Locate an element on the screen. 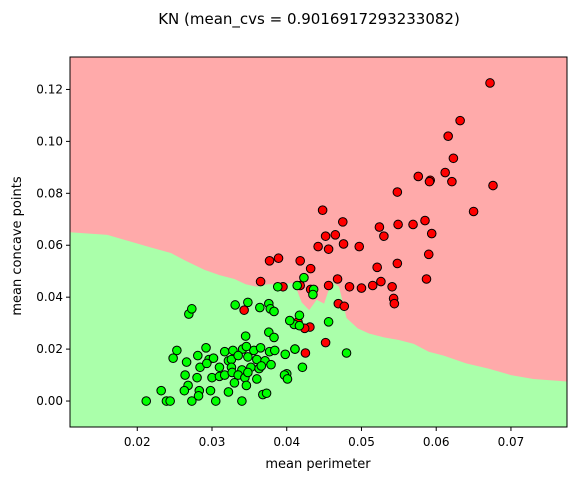  x-tick-label: 0.03 is located at coordinates (212, 442).